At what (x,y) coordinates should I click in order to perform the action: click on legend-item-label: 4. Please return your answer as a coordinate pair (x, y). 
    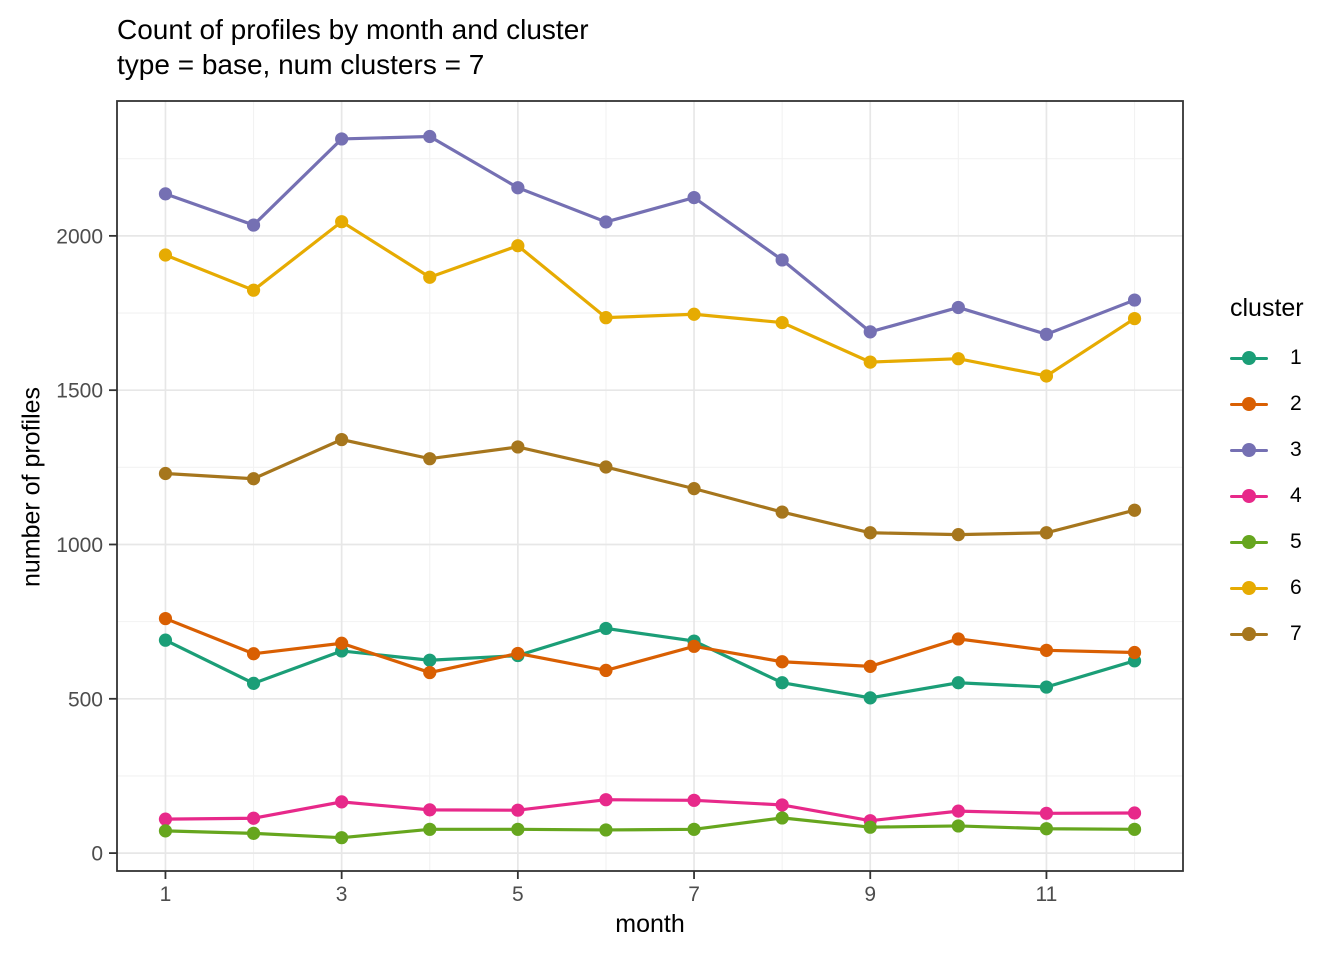
    Looking at the image, I should click on (1296, 495).